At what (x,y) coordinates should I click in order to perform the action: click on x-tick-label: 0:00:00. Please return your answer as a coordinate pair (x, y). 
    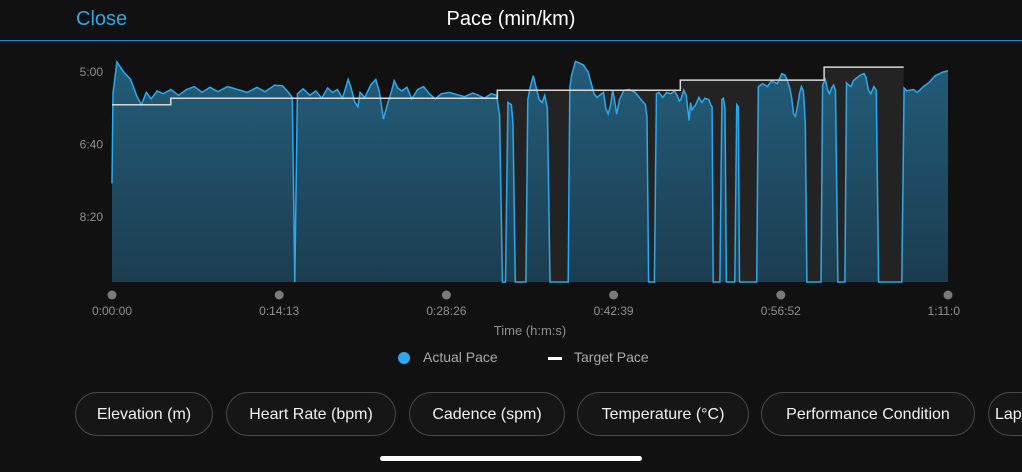
    Looking at the image, I should click on (112, 311).